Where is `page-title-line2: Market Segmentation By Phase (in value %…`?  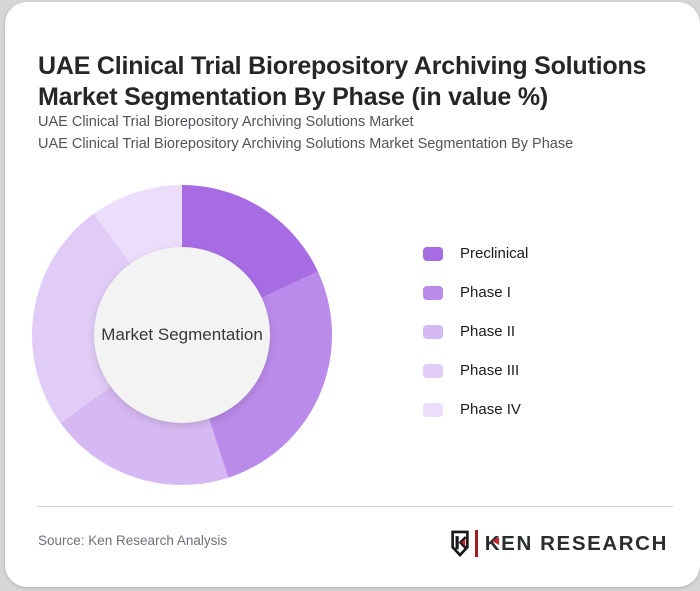 page-title-line2: Market Segmentation By Phase (in value %… is located at coordinates (293, 96).